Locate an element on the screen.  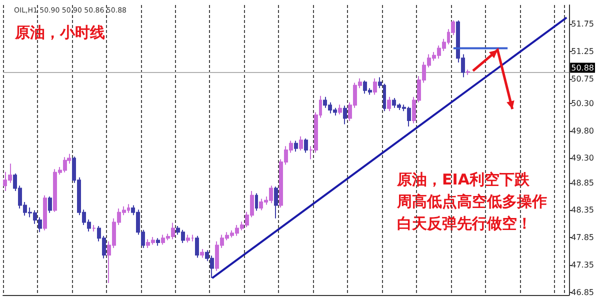
y-tick-label: 48.85 is located at coordinates (582, 183).